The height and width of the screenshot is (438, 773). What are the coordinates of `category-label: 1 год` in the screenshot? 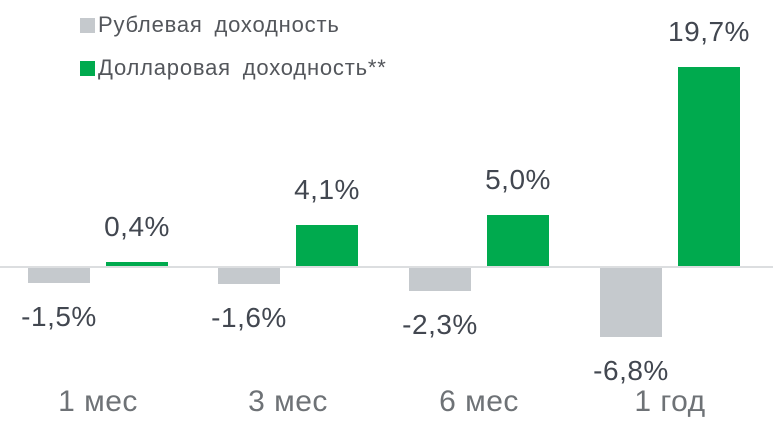 It's located at (670, 401).